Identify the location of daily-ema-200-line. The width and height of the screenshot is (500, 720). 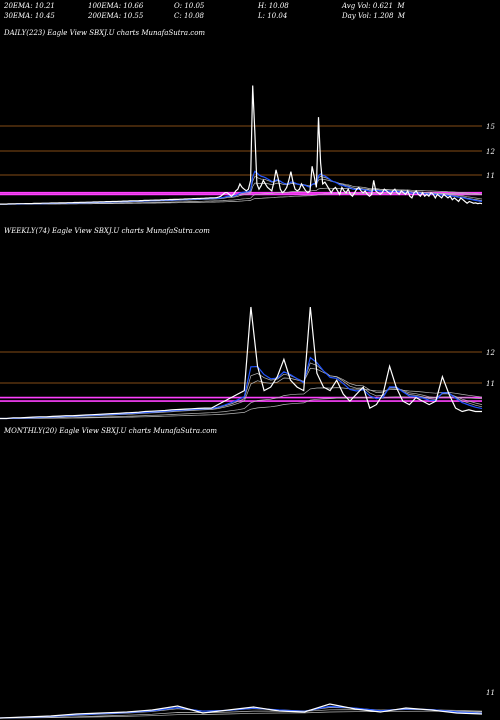
(241, 198).